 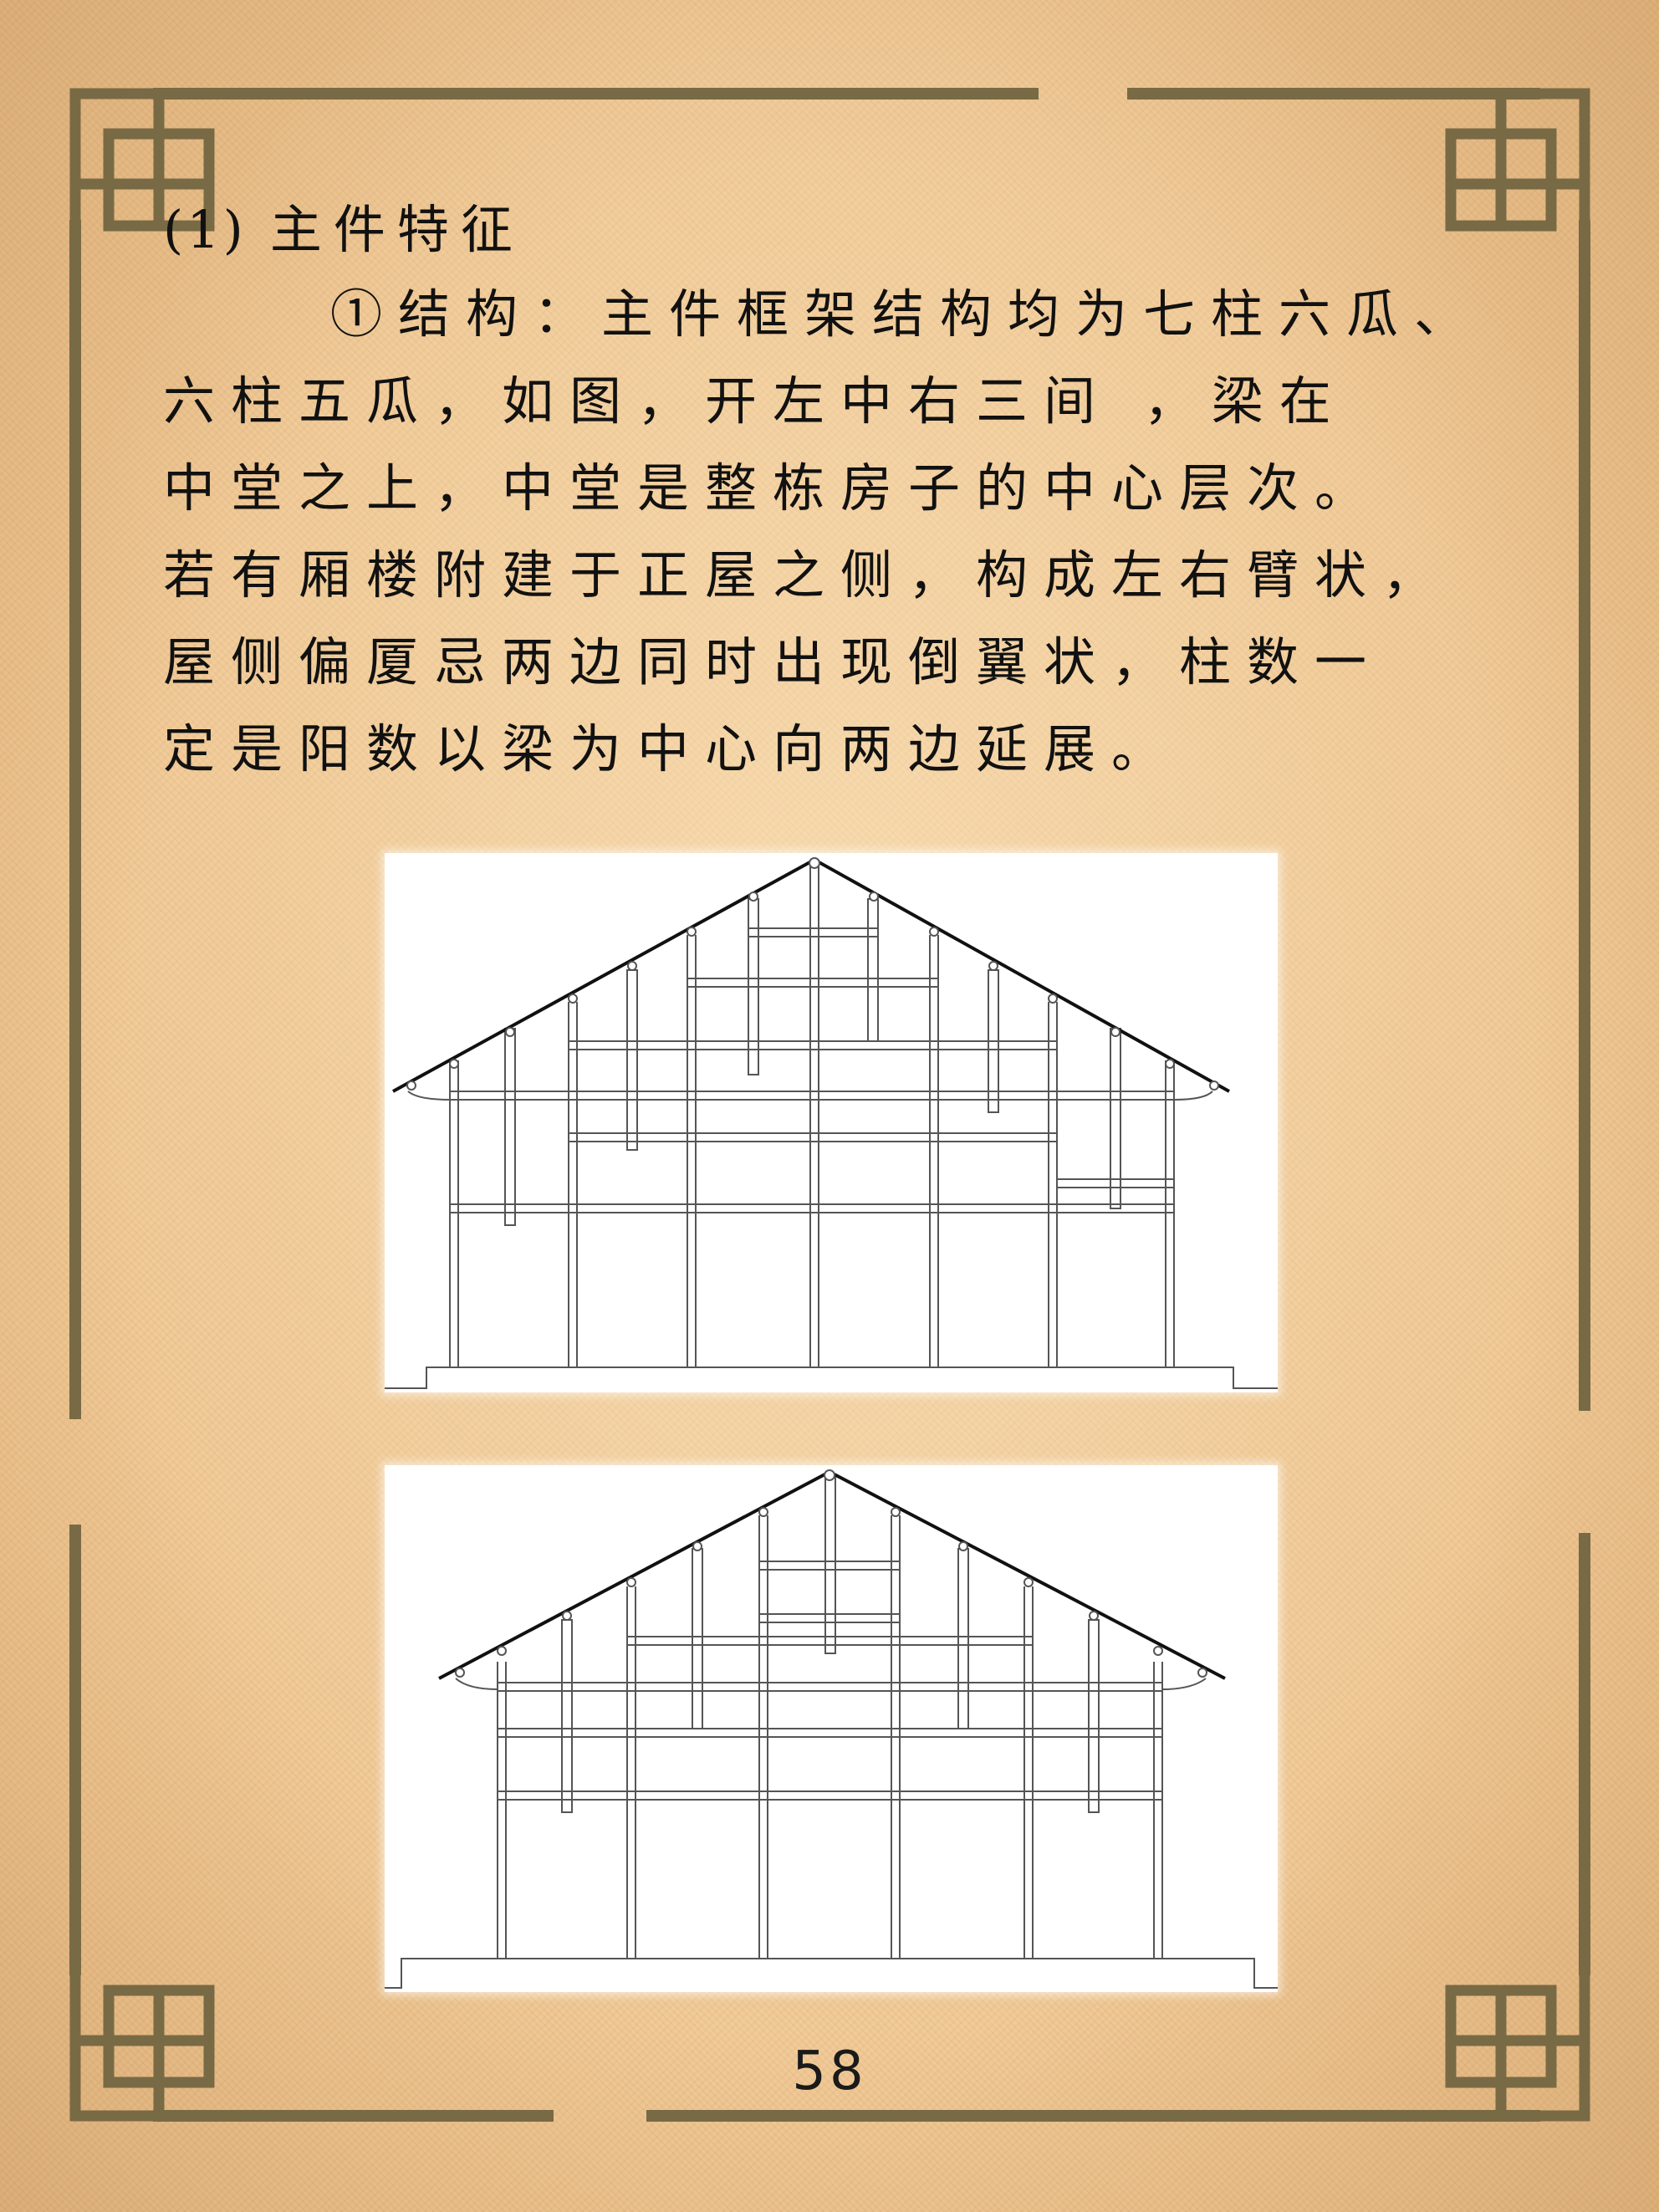 I want to click on section-title: 主件特征, so click(x=396, y=230).